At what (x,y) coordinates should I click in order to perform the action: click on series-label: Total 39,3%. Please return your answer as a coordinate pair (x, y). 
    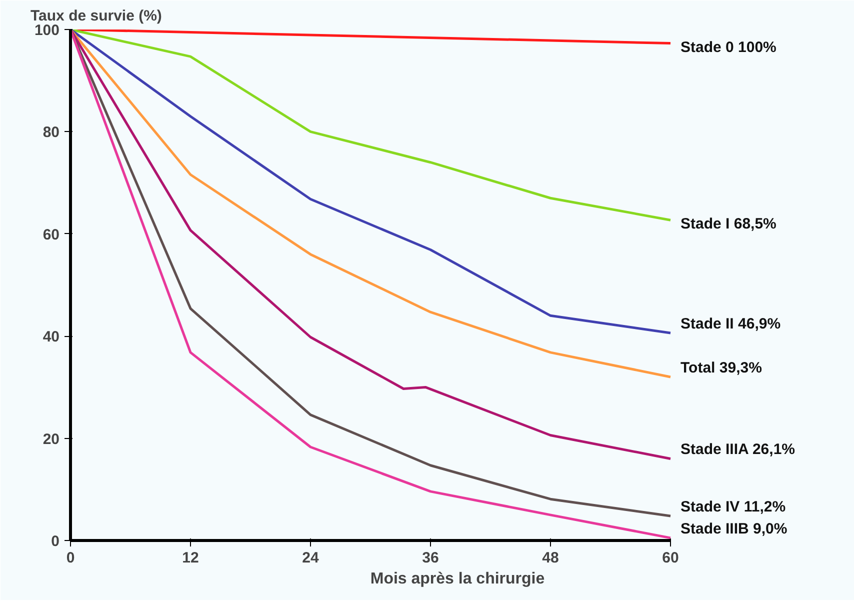
    Looking at the image, I should click on (721, 367).